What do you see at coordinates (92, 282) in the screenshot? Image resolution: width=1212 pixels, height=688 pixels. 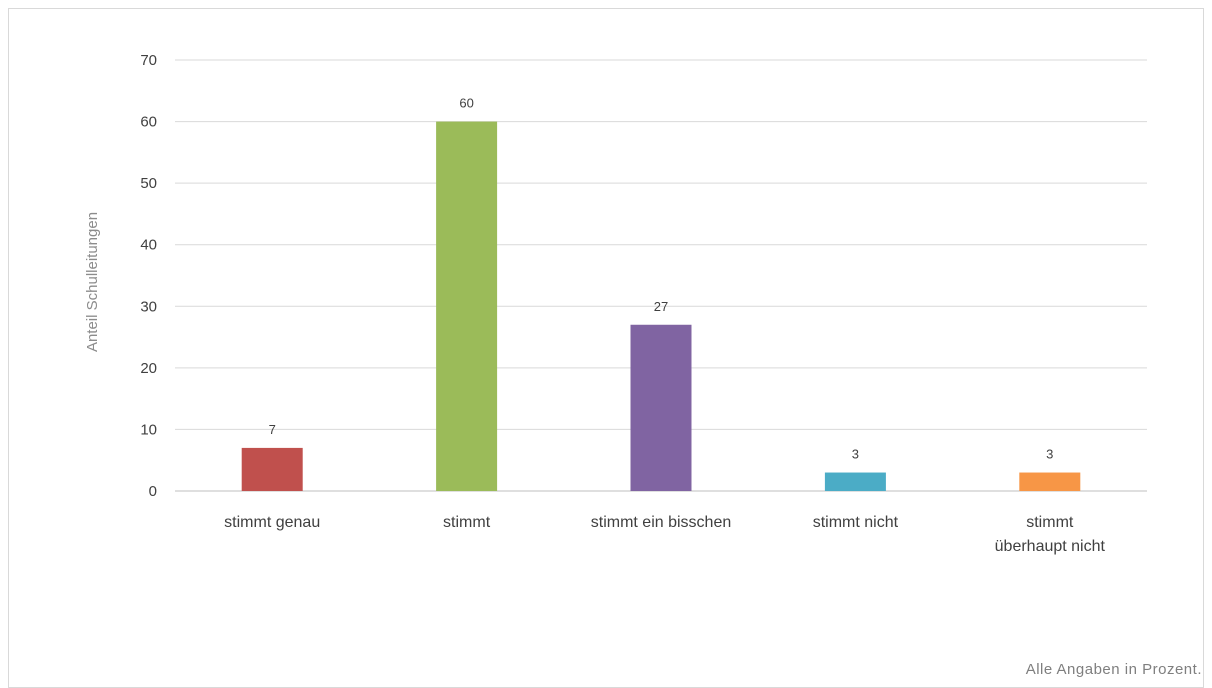 I see `y-axis-title: Anteil Schulleitungen` at bounding box center [92, 282].